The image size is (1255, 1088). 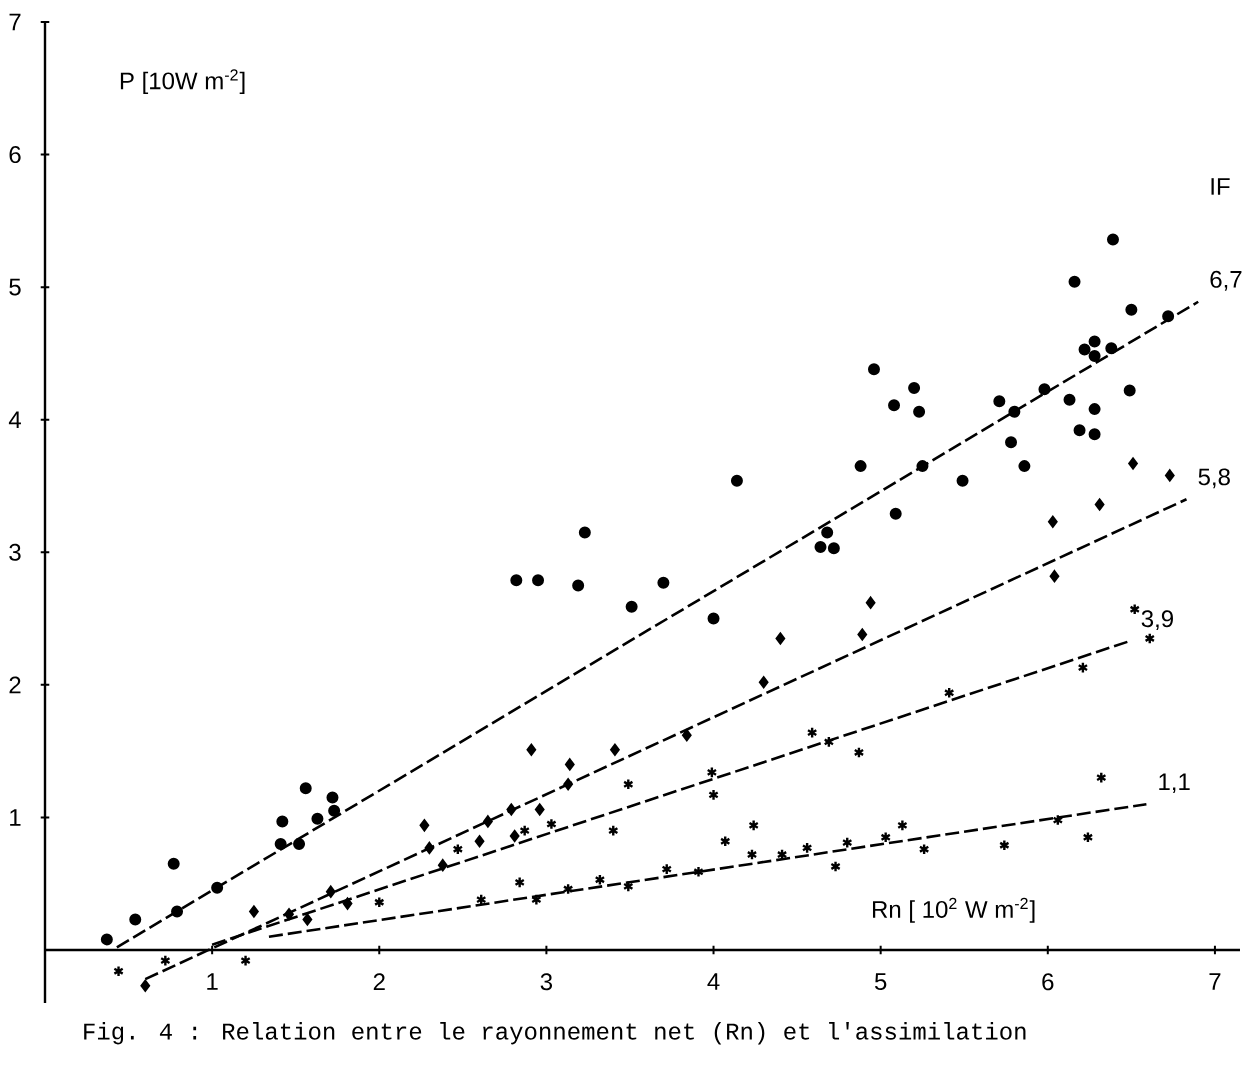 I want to click on caption: Fig. 4 : Relation entre le rayonnement net (Rn) et l'assimilation, so click(x=555, y=1033).